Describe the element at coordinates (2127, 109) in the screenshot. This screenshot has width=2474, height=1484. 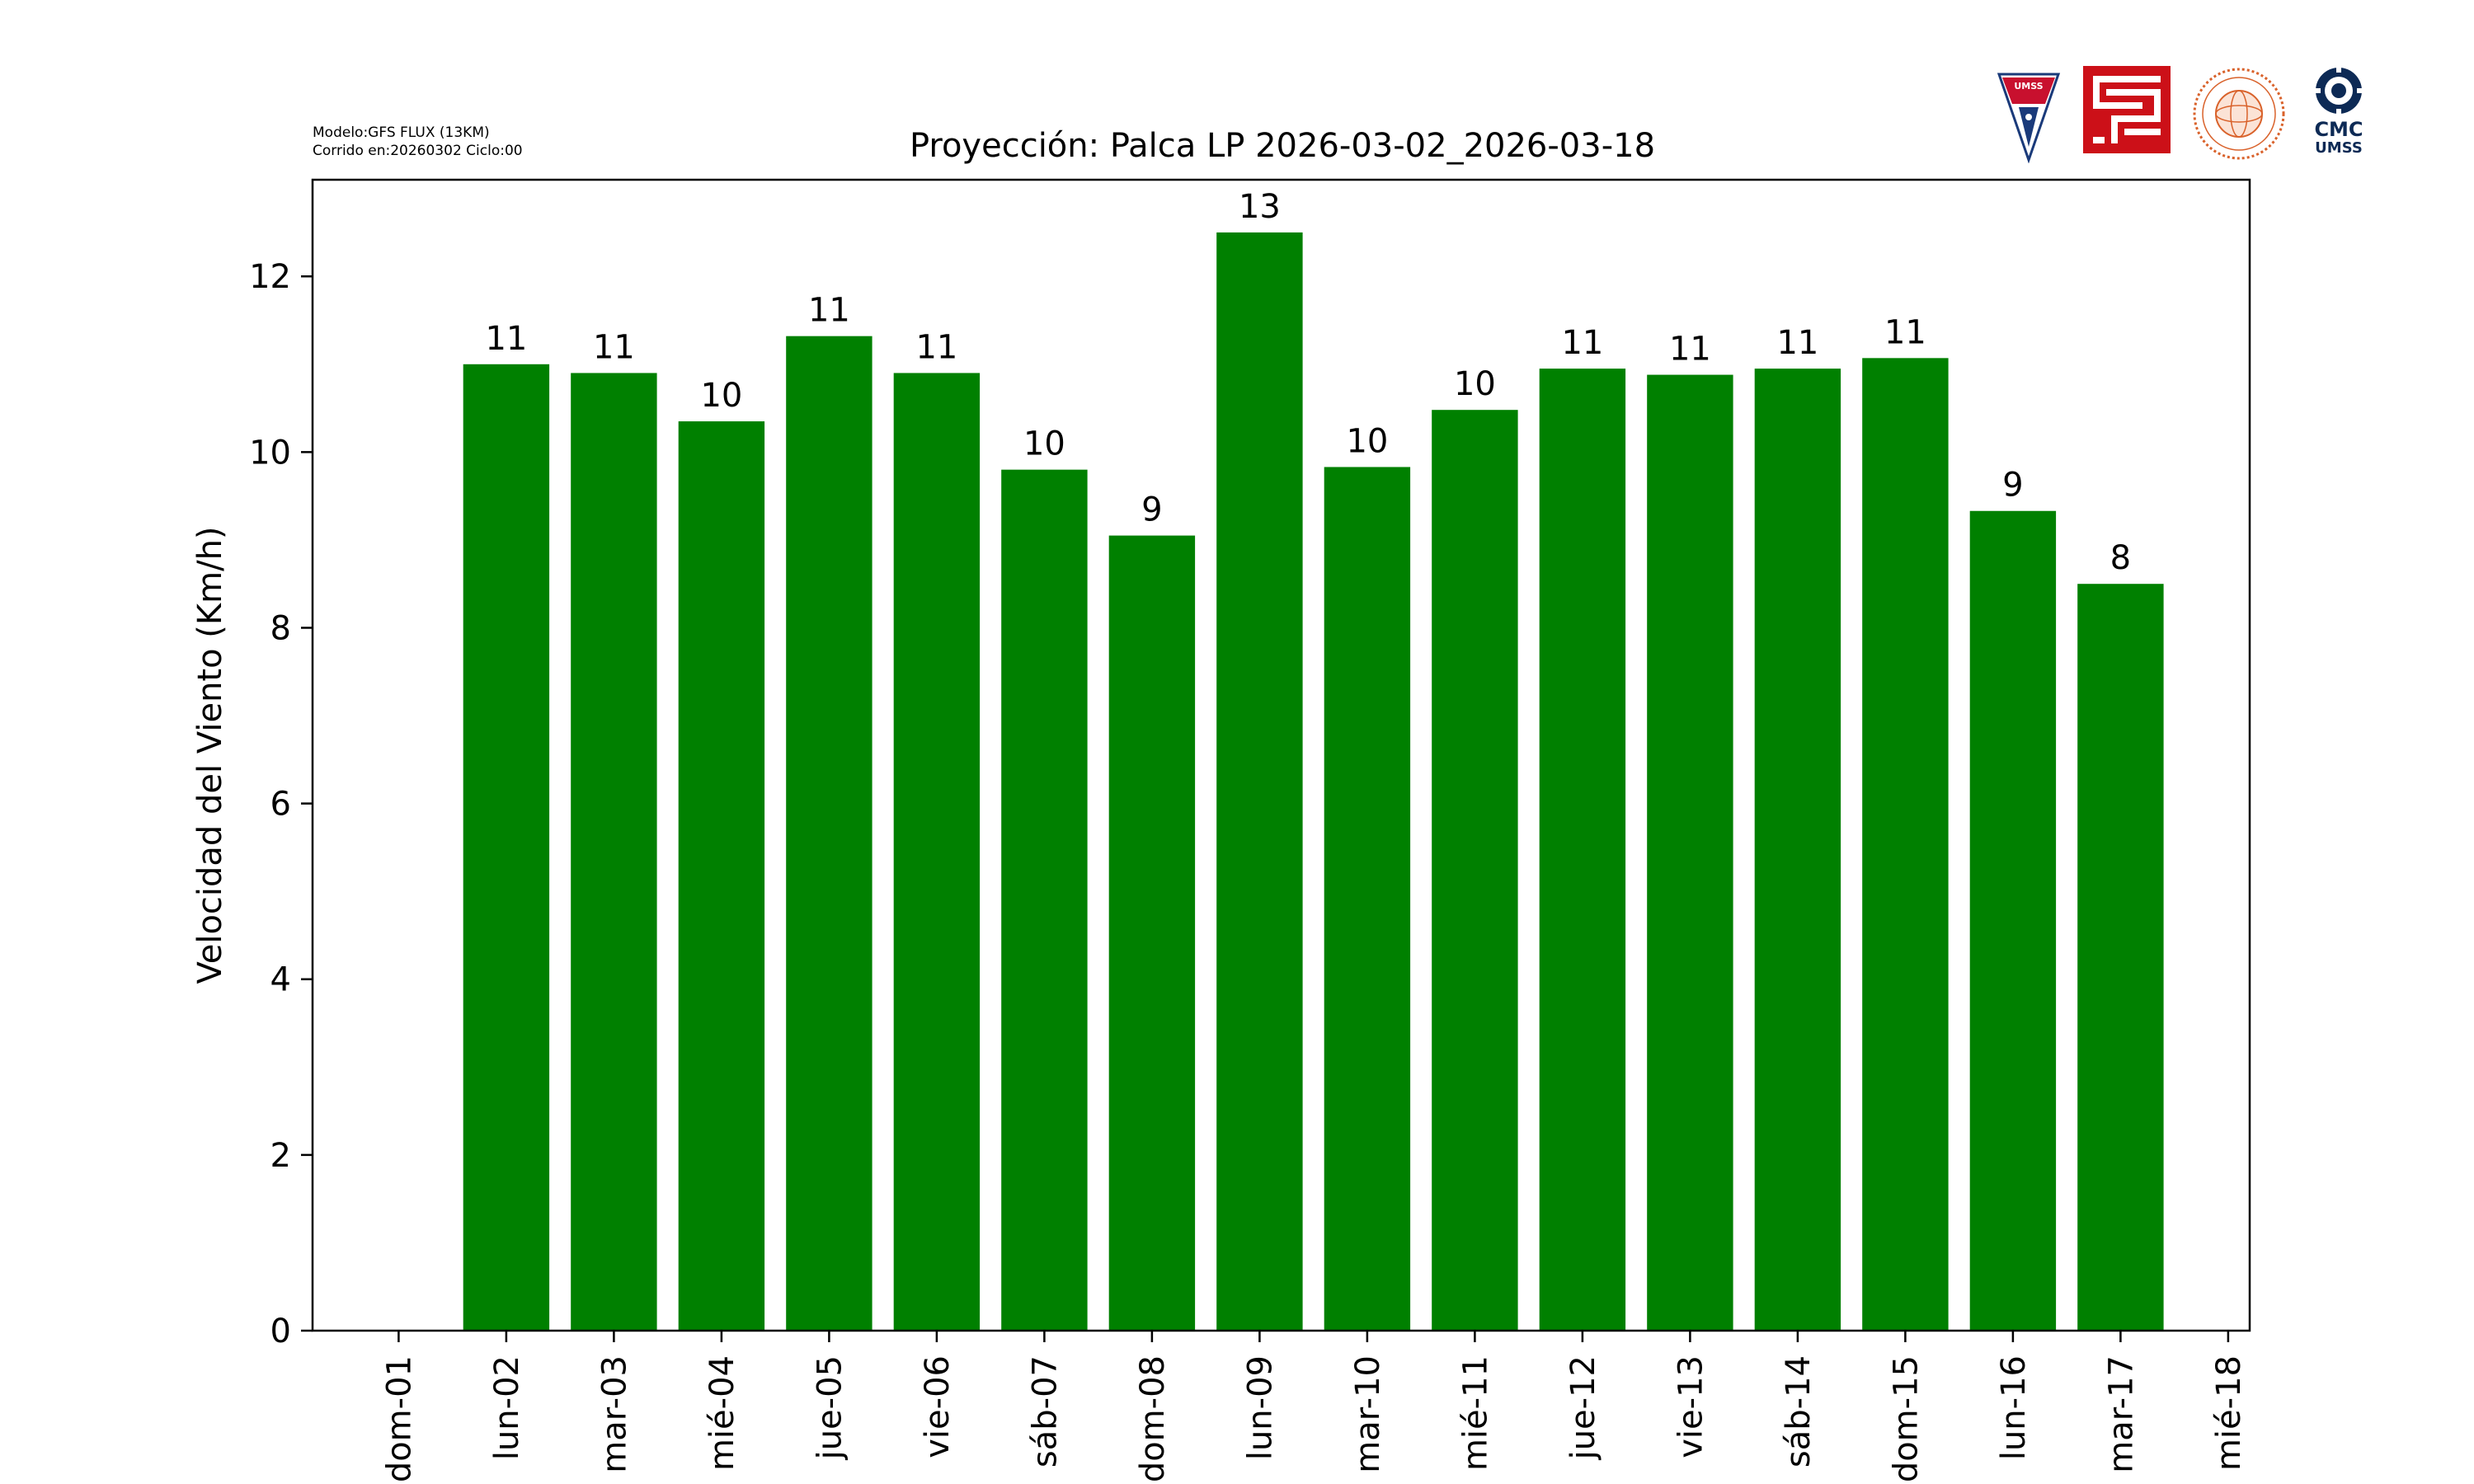
I see `red-maze-logo` at that location.